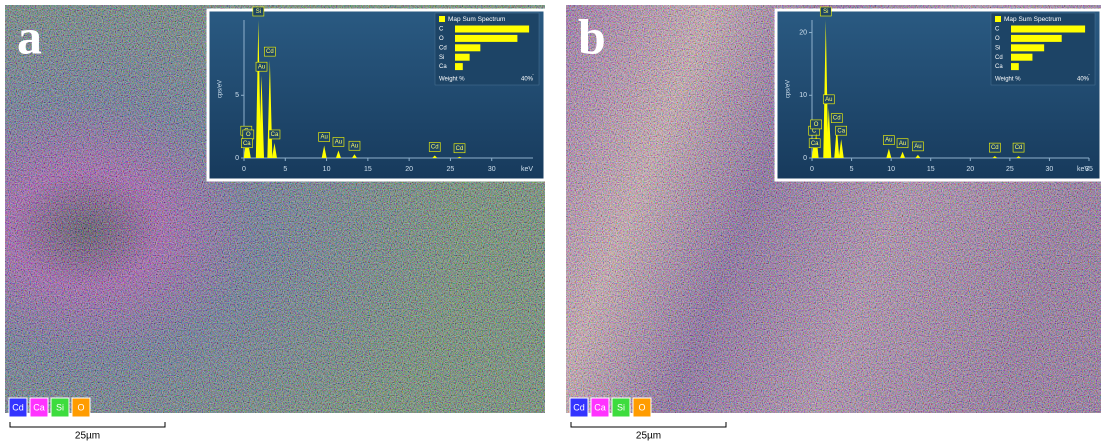 Image resolution: width=1101 pixels, height=442 pixels. What do you see at coordinates (237, 95) in the screenshot?
I see `y-tick-label: 5` at bounding box center [237, 95].